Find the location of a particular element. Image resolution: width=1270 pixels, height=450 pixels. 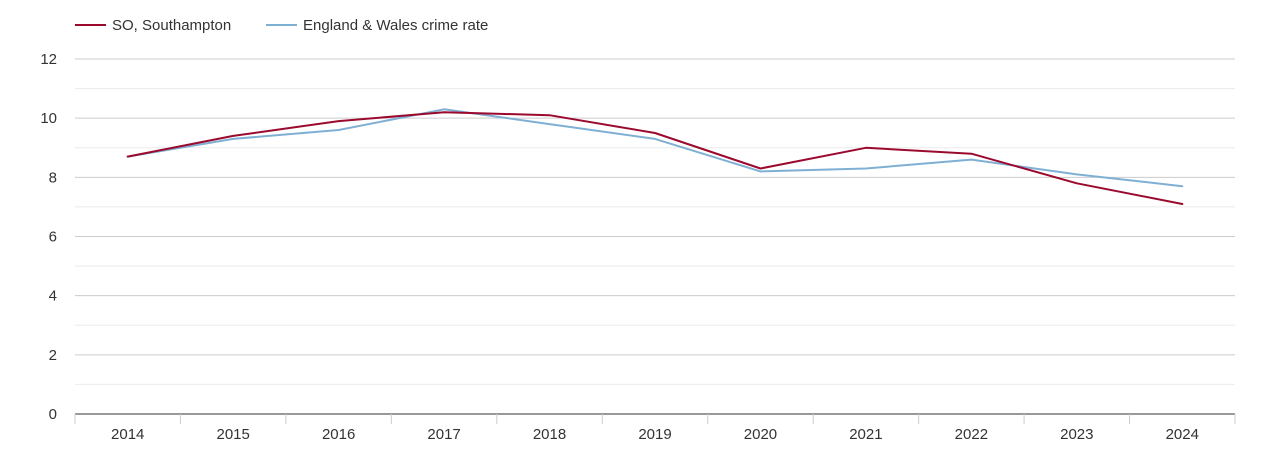

x-tick-label: 2014 is located at coordinates (127, 434).